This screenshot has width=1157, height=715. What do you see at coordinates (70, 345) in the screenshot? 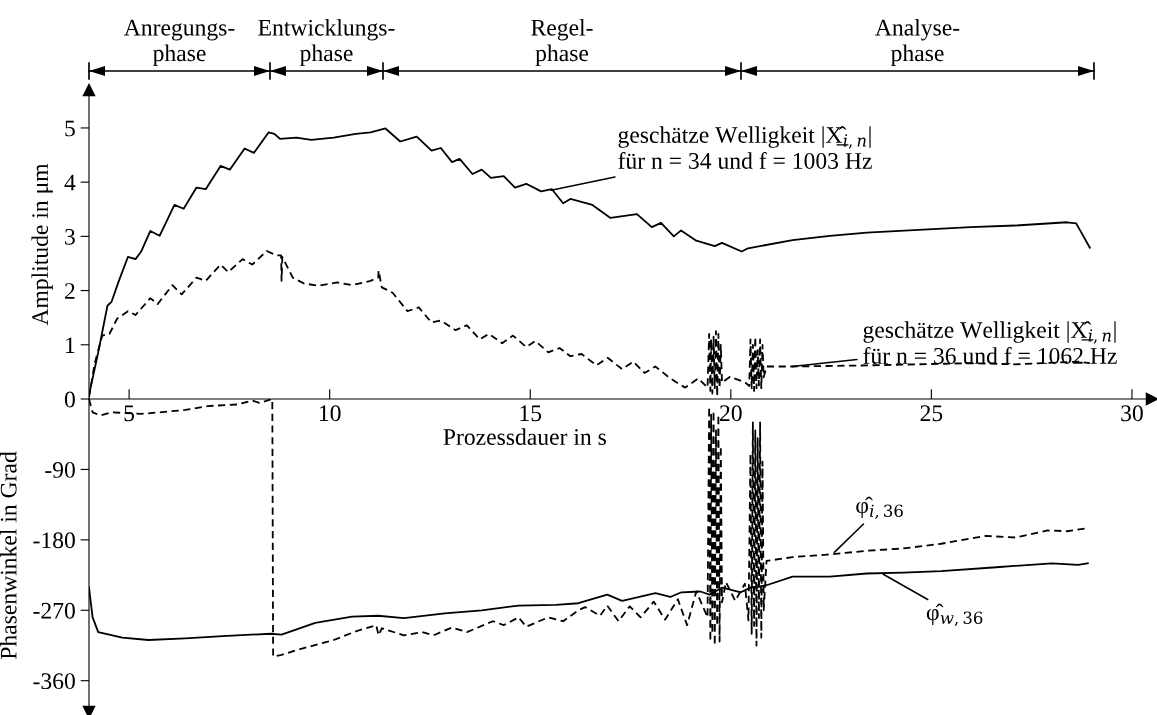
I see `y-tick-label: 1` at bounding box center [70, 345].